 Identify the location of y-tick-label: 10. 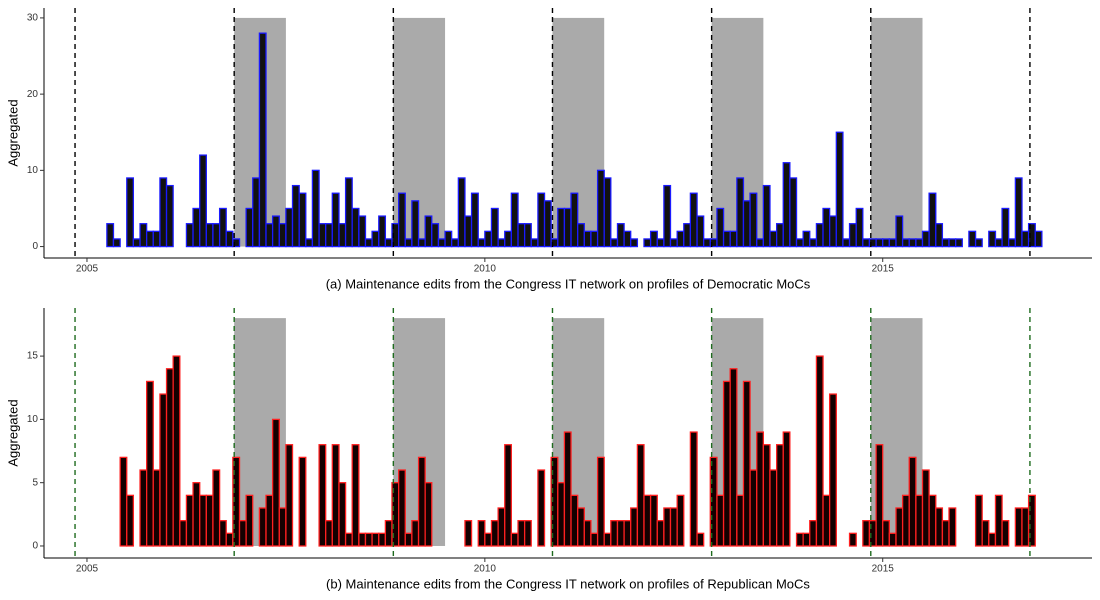
(33, 170).